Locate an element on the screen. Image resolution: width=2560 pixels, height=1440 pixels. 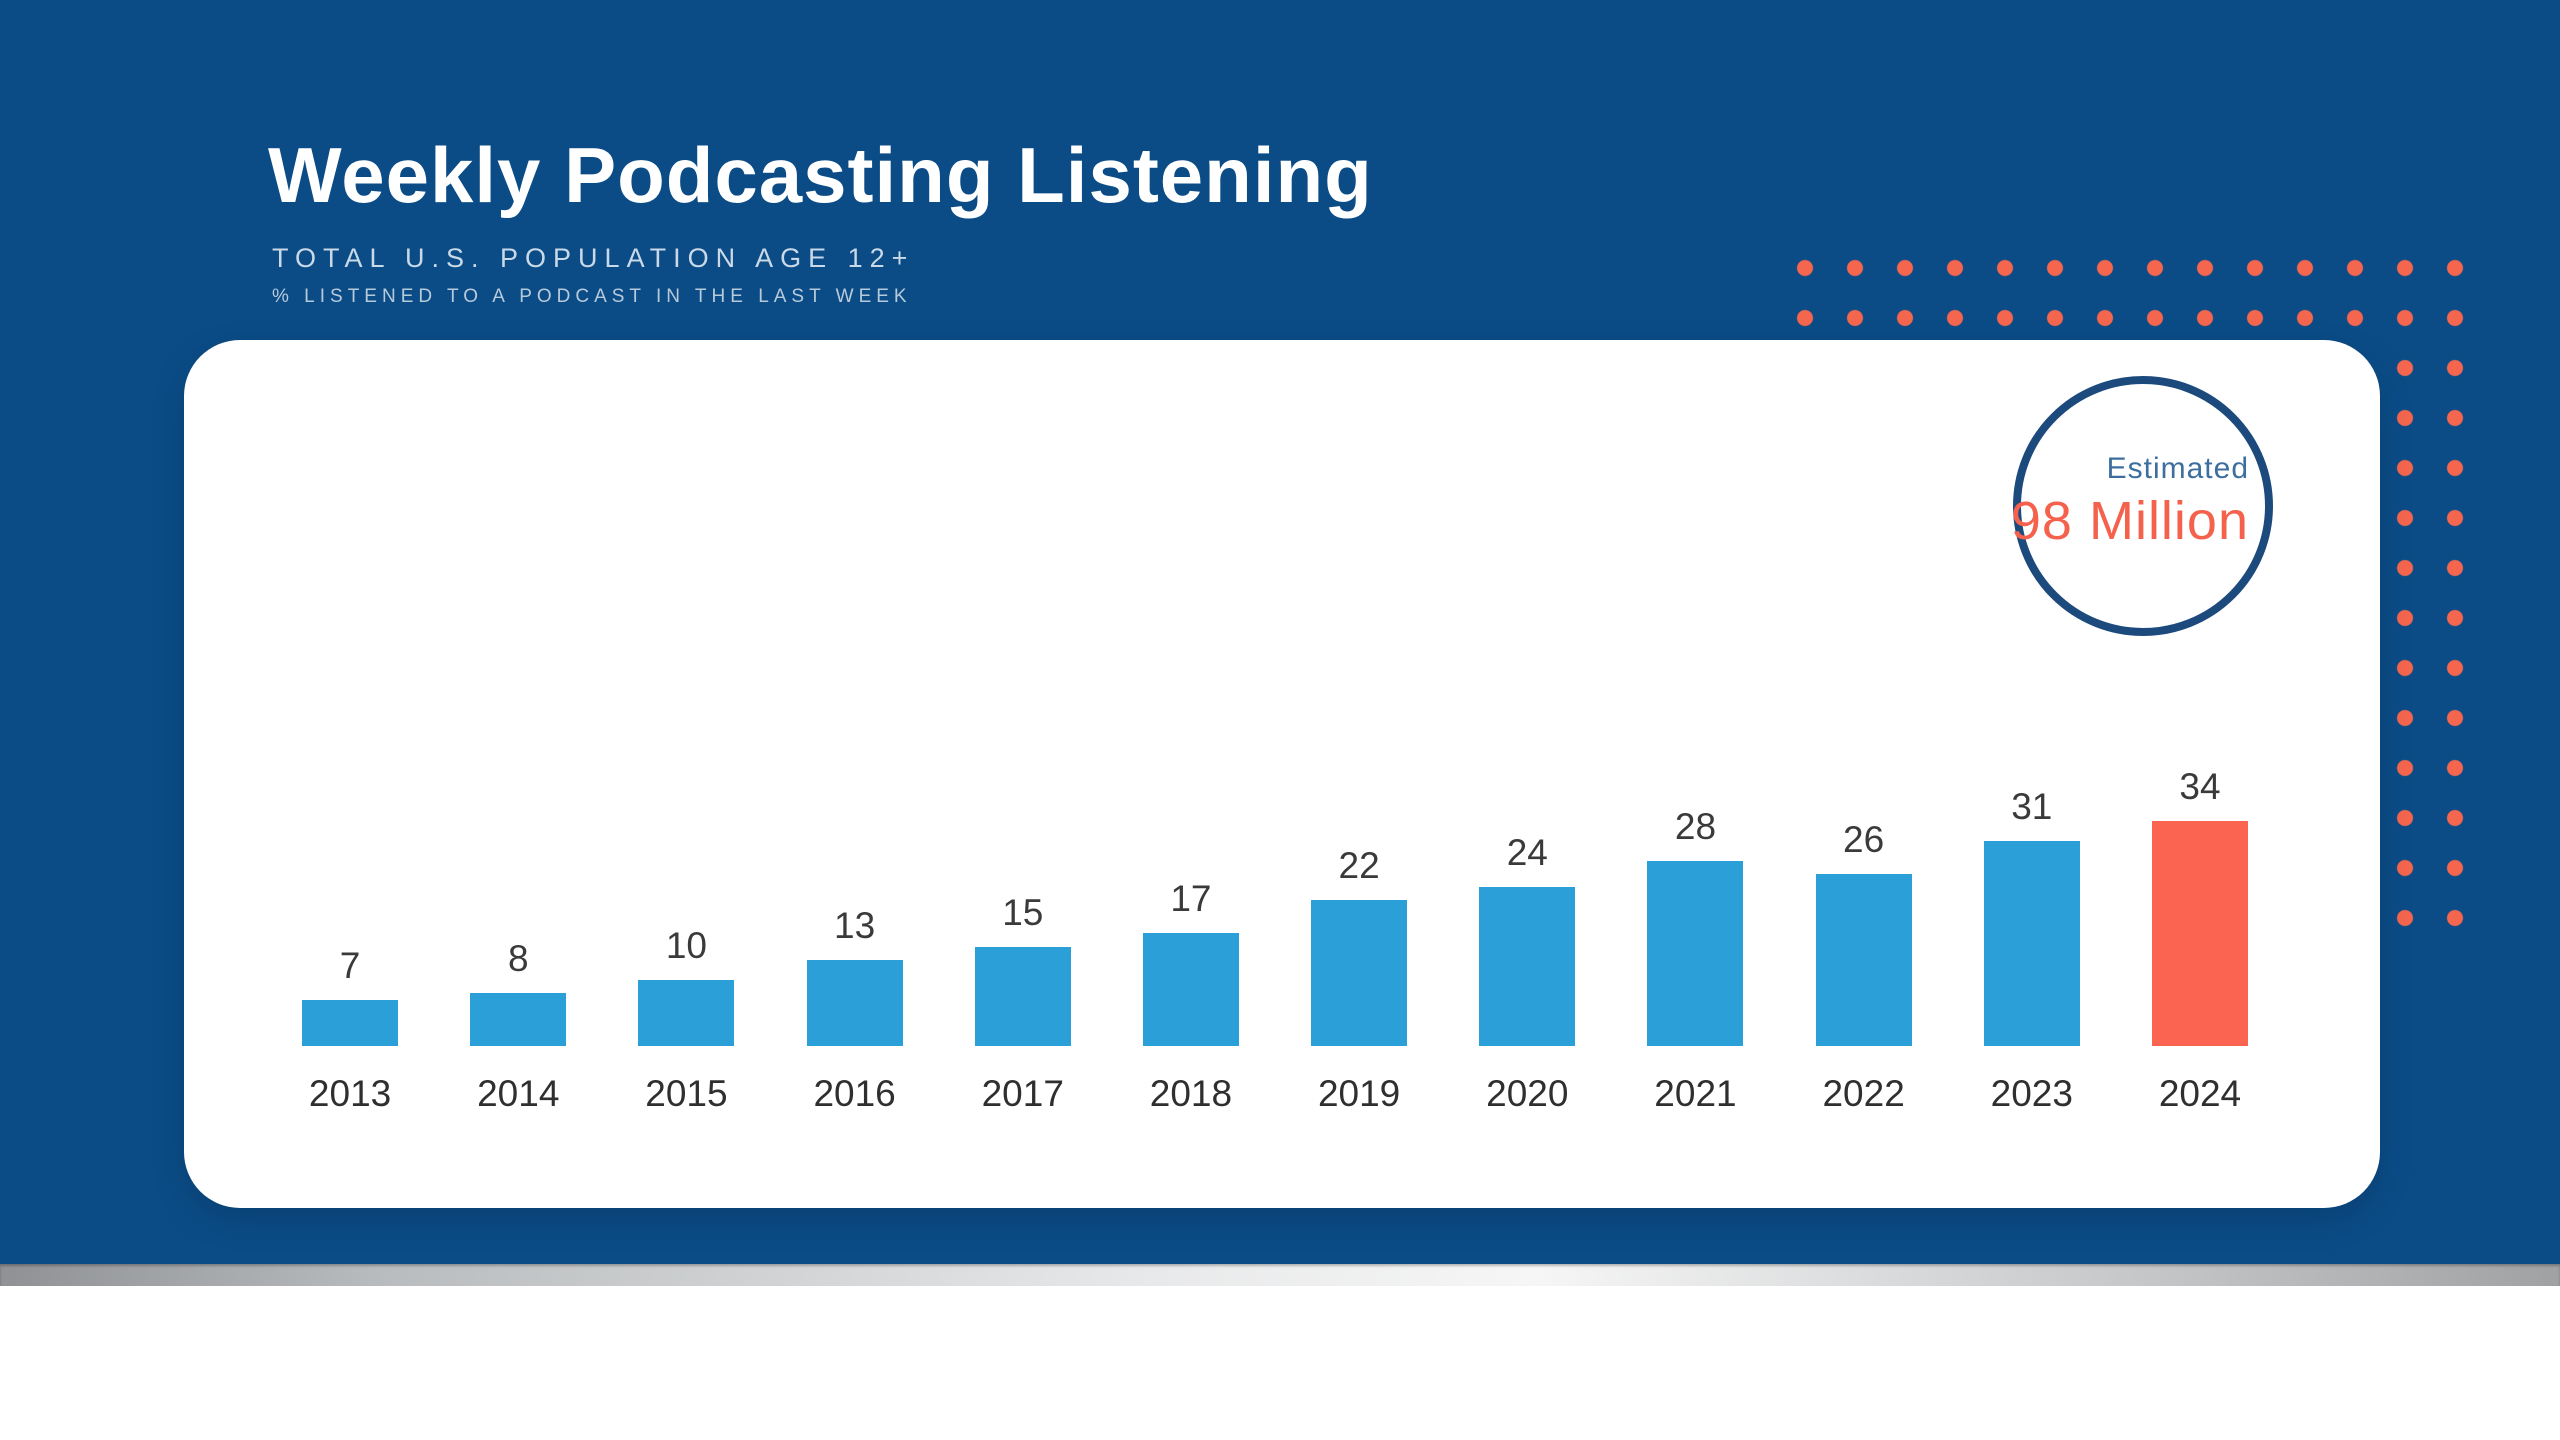
bar-value-label: 10 is located at coordinates (686, 945).